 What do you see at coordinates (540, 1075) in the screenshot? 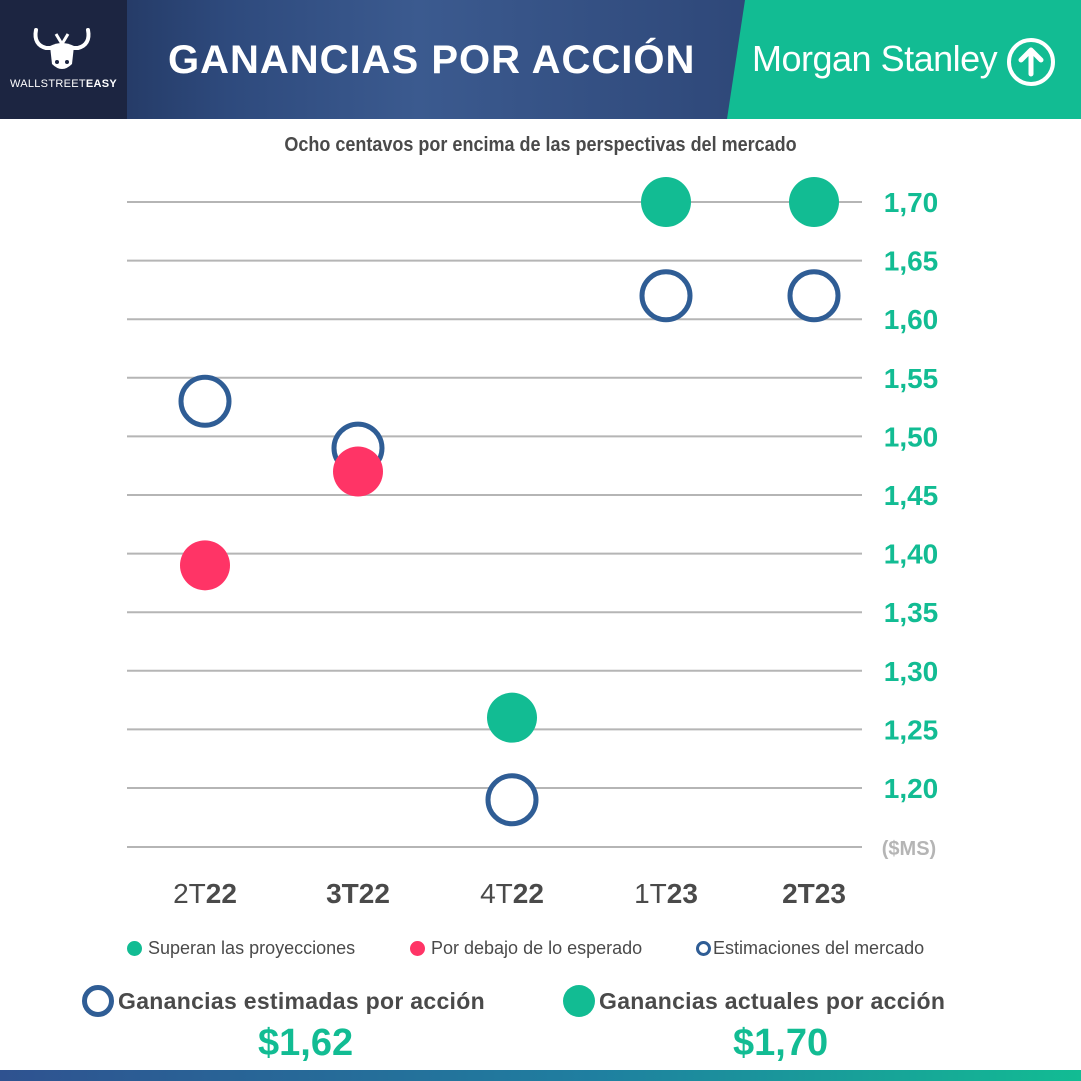
I see `bottom-bar` at bounding box center [540, 1075].